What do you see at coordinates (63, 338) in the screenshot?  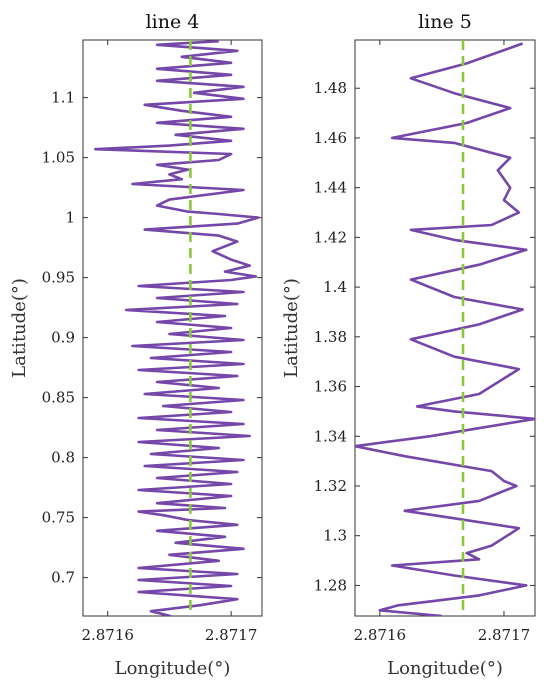 I see `y-tick-label: 0.9` at bounding box center [63, 338].